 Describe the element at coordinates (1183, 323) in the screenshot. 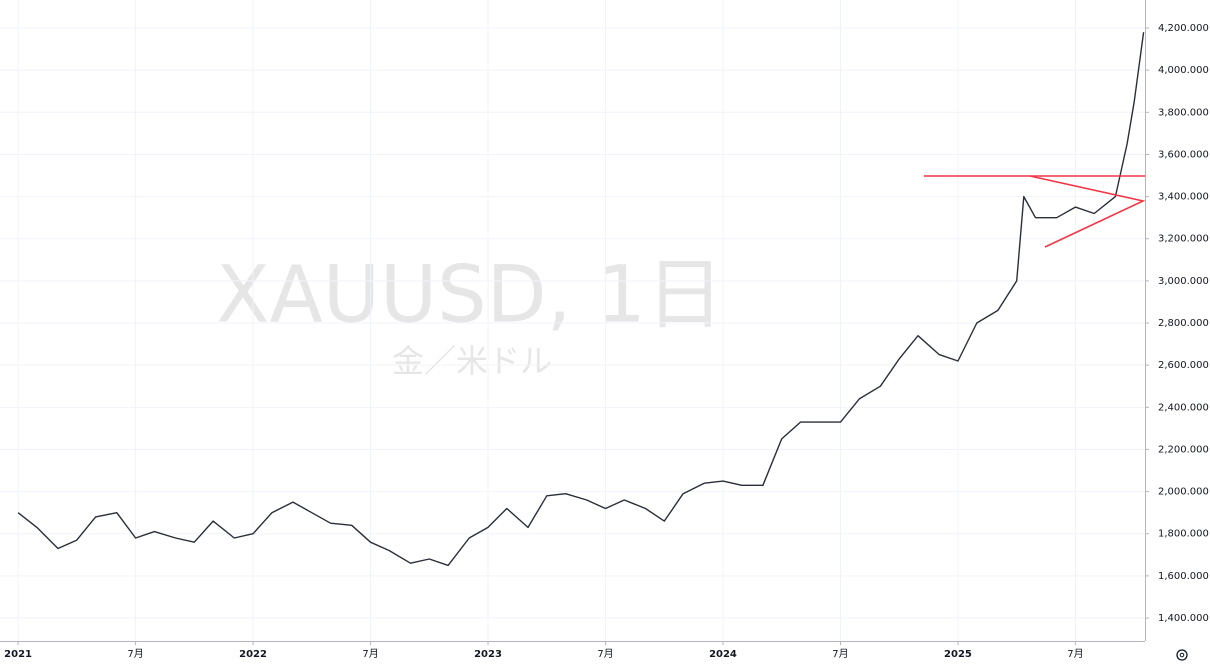

I see `y-tick-label: 2,800.000` at that location.